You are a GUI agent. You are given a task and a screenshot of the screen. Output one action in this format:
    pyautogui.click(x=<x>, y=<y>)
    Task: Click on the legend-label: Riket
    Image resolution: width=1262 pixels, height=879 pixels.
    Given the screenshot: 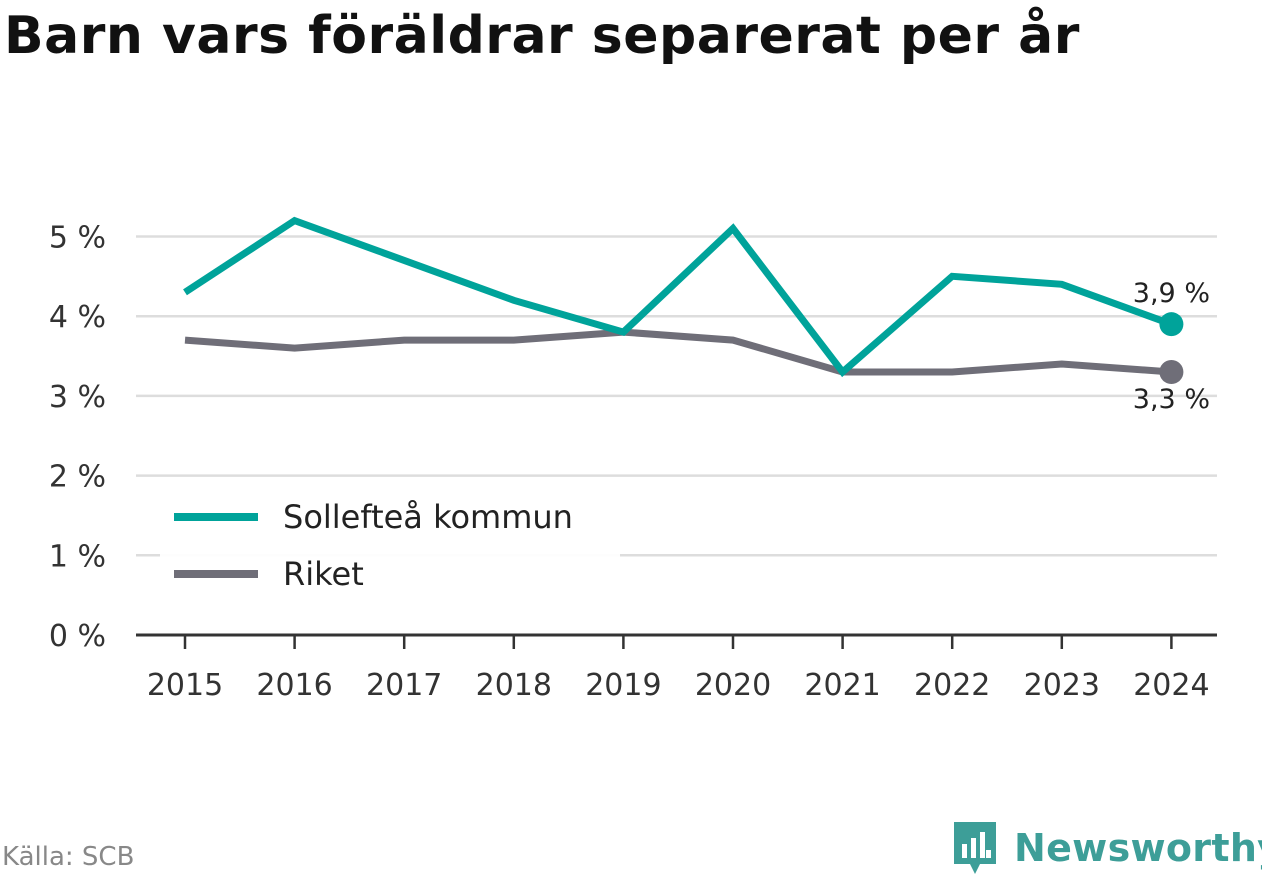 What is the action you would take?
    pyautogui.click(x=323, y=574)
    